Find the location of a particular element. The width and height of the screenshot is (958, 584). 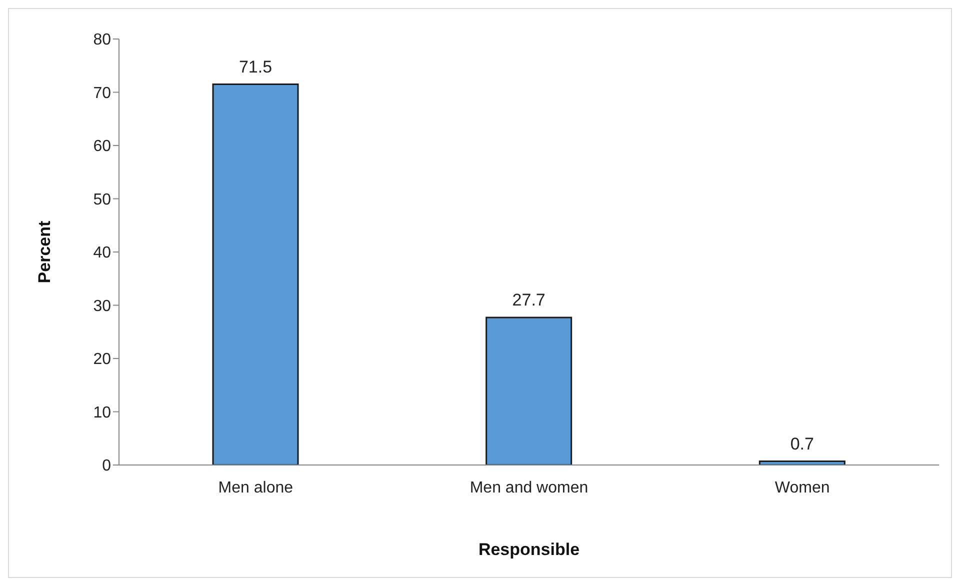

data-label: 71.5 is located at coordinates (255, 66).